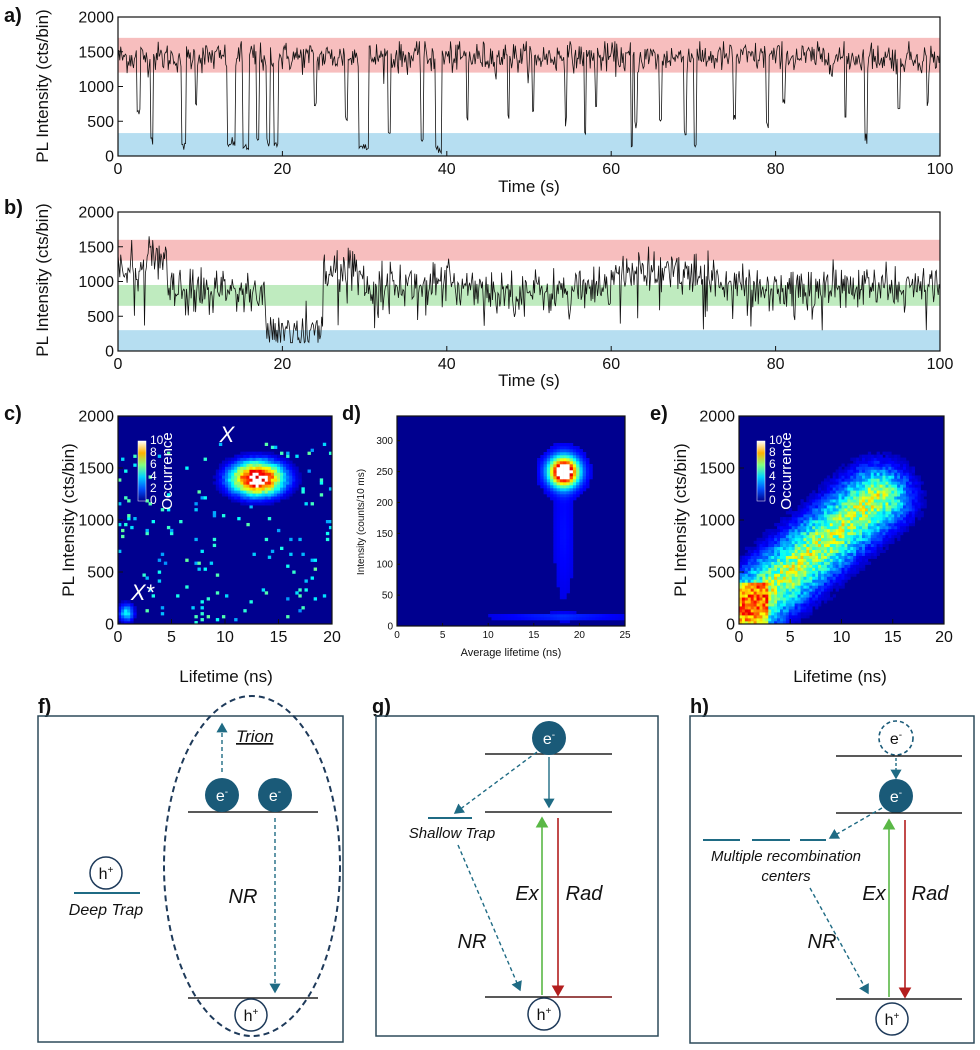  Describe the element at coordinates (106, 910) in the screenshot. I see `deep-trap-label: Deep Trap` at that location.